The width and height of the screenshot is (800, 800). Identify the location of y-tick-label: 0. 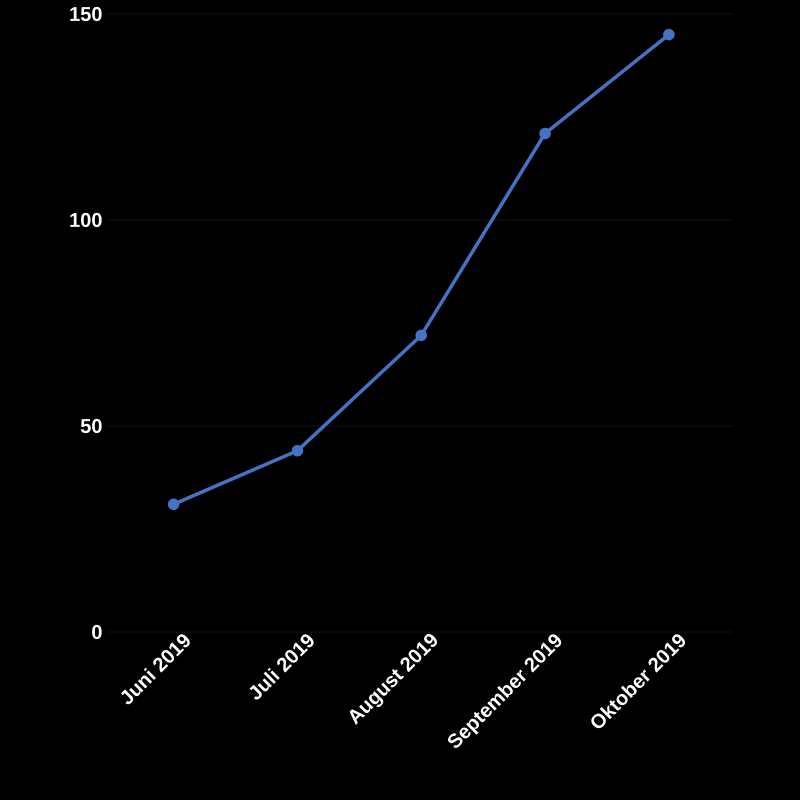
(97, 632).